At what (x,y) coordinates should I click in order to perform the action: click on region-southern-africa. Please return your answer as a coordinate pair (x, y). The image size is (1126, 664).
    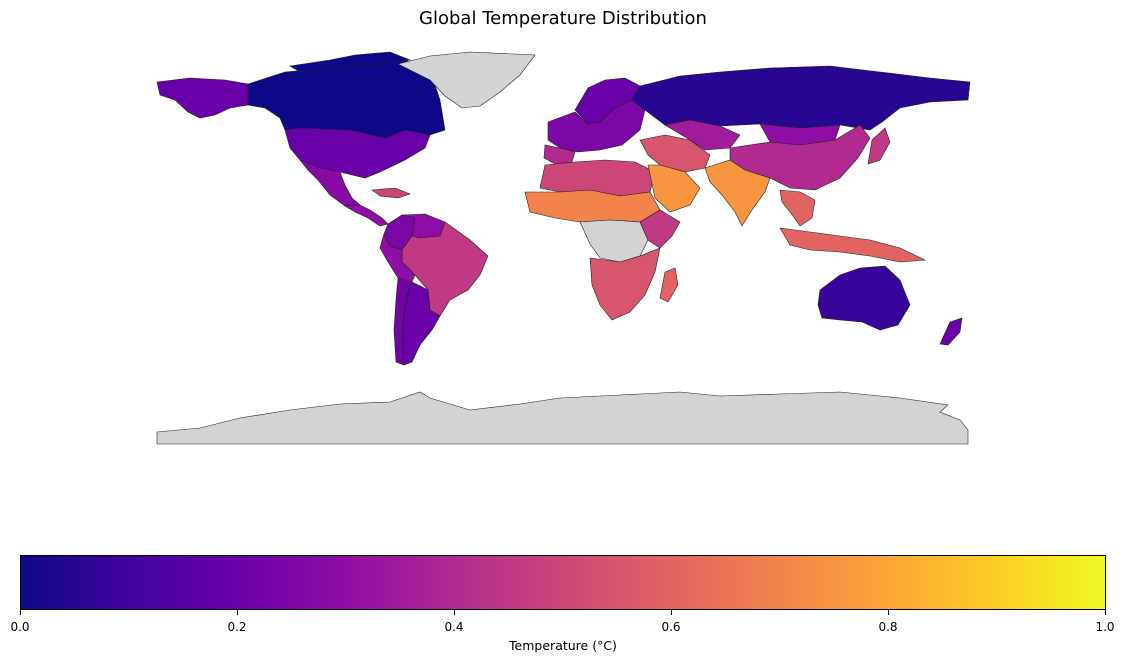
    Looking at the image, I should click on (625, 284).